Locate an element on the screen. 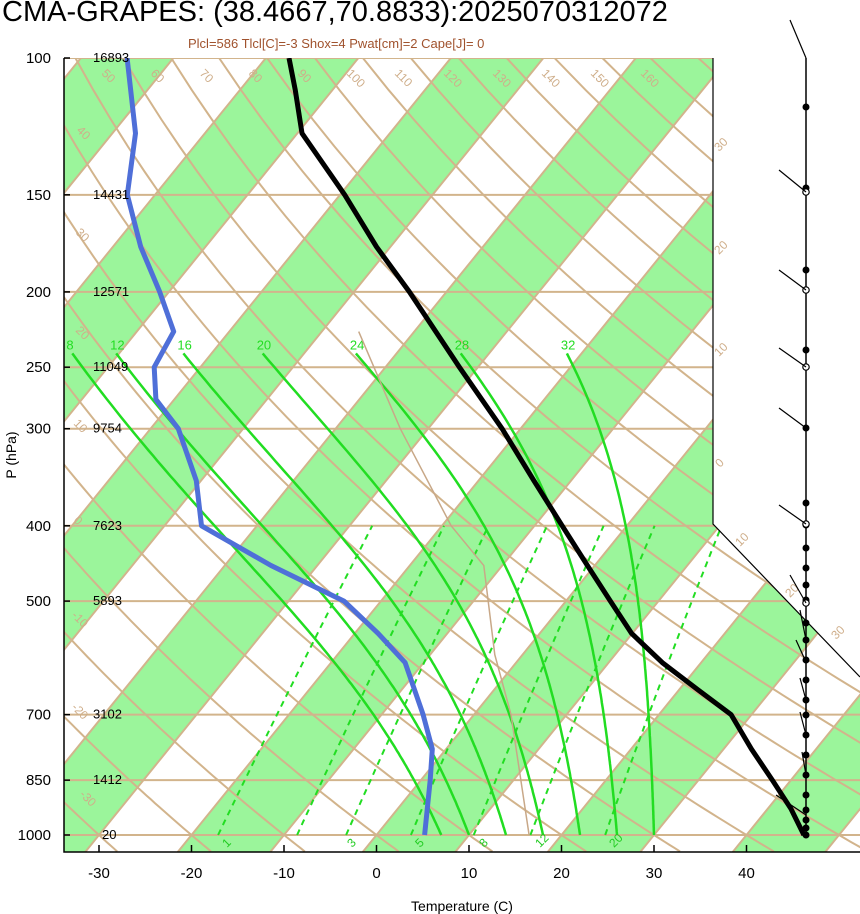 The width and height of the screenshot is (860, 914). isotherm-label: -20 is located at coordinates (80, 711).